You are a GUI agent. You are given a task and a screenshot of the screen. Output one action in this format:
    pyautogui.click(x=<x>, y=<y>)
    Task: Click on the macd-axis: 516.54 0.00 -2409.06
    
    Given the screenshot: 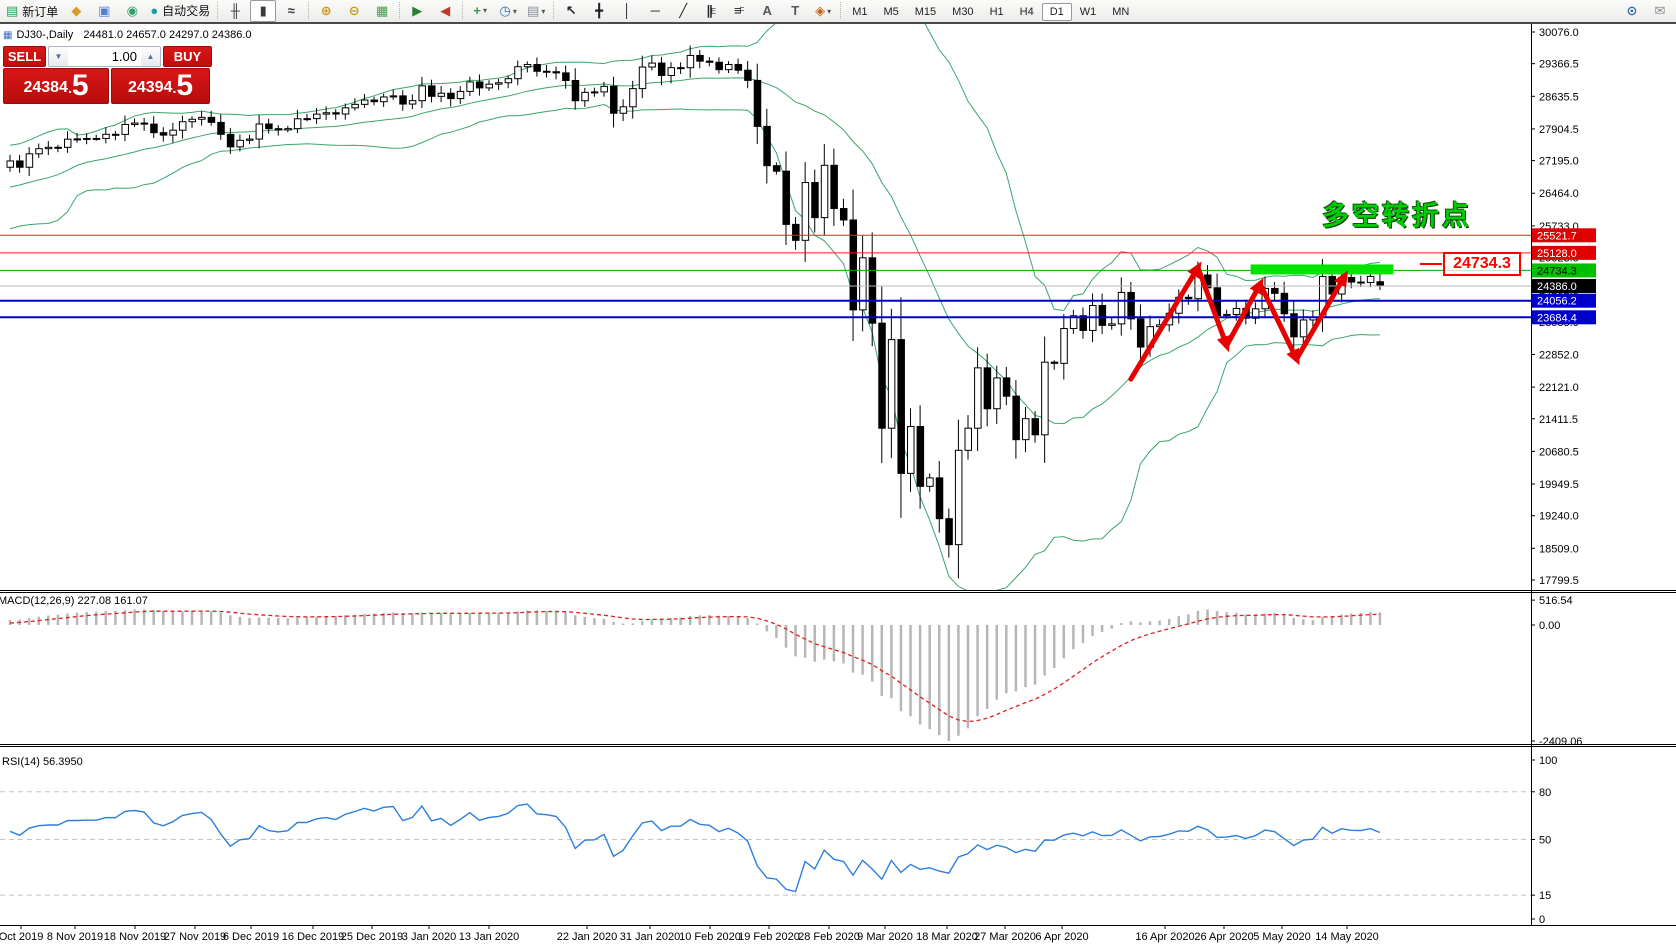 What is the action you would take?
    pyautogui.click(x=1556, y=671)
    